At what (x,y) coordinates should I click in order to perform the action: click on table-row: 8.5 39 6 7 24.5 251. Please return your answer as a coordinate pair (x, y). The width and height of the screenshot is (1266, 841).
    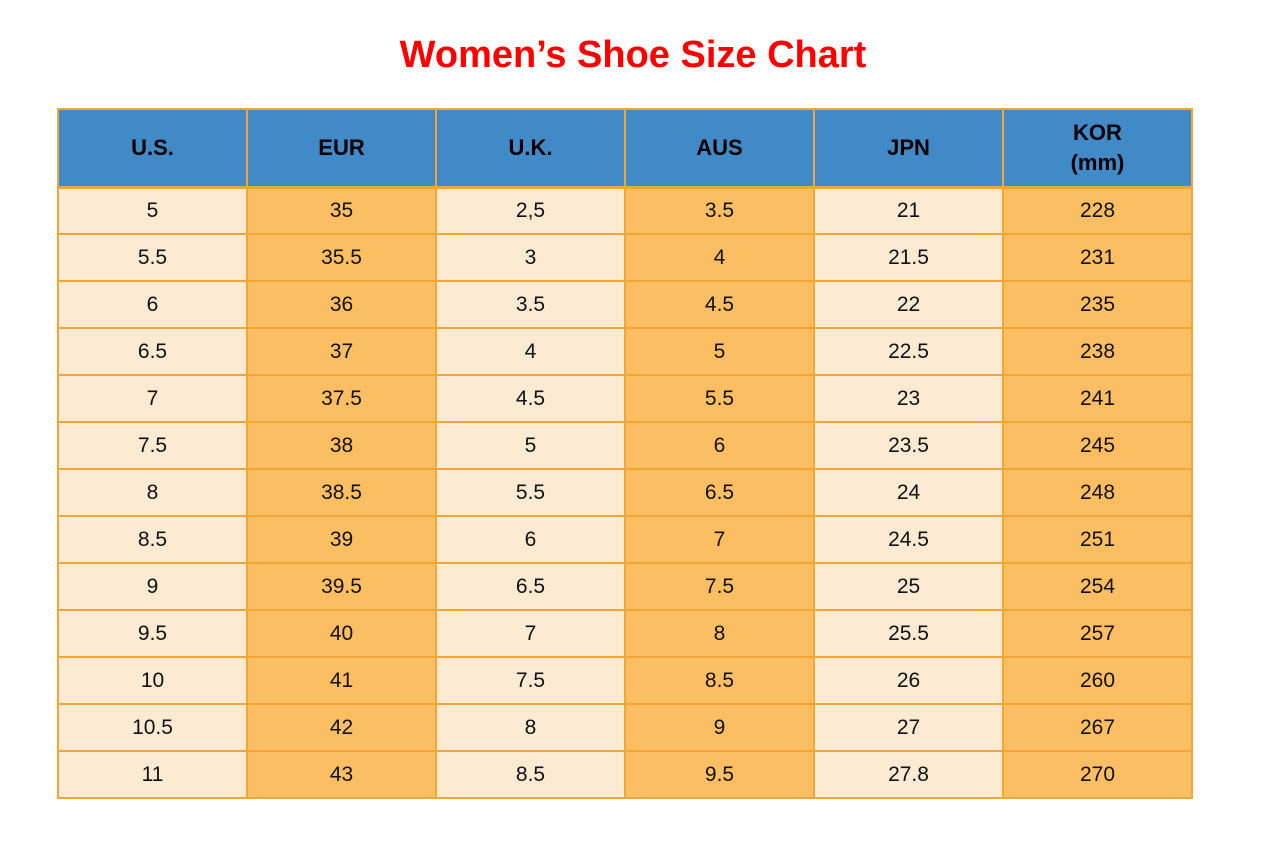
    Looking at the image, I should click on (625, 539).